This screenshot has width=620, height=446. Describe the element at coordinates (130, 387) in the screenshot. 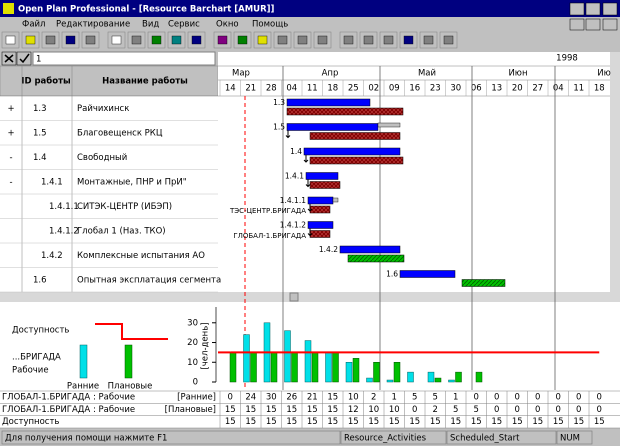

I see `legend-planned: Плановые` at that location.